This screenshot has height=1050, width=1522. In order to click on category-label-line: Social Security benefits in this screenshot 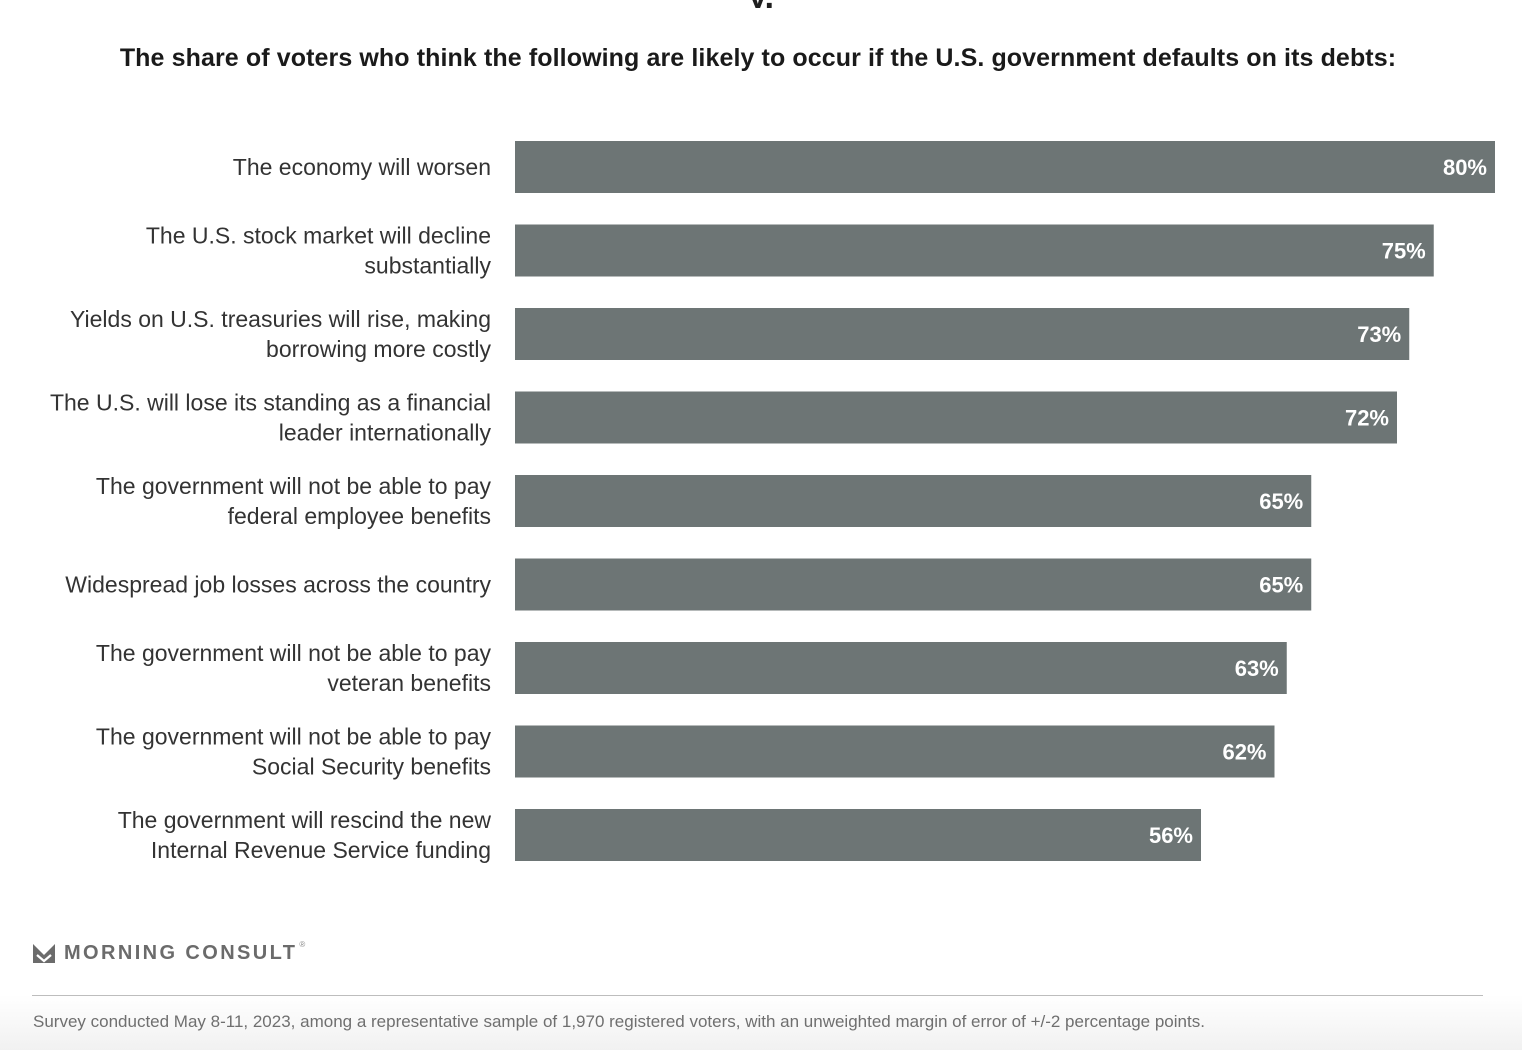, I will do `click(371, 767)`.